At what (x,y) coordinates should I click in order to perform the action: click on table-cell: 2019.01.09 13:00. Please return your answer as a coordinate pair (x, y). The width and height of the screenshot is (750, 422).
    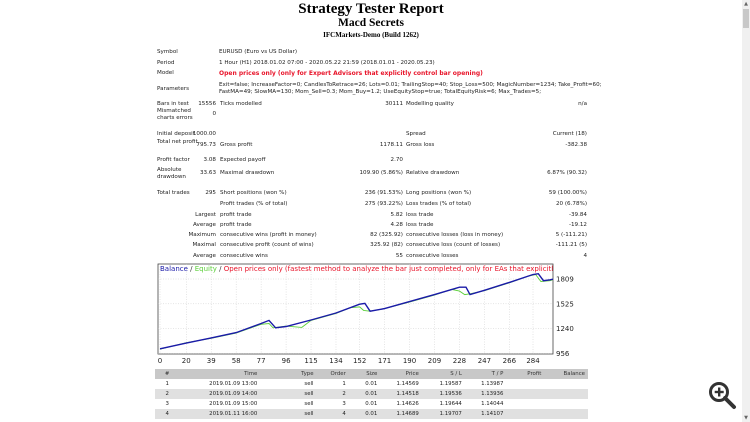
    Looking at the image, I should click on (233, 384).